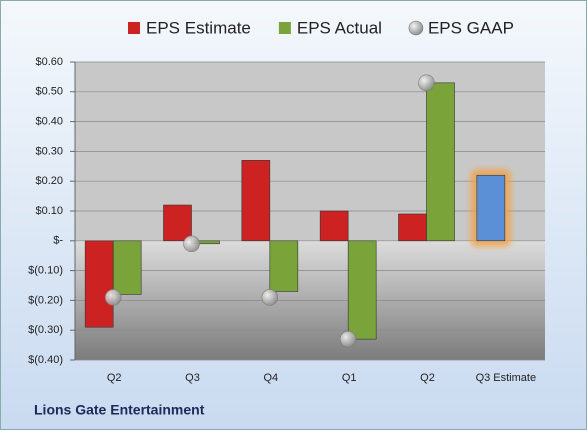  Describe the element at coordinates (349, 378) in the screenshot. I see `x-tick-label: Q1` at that location.